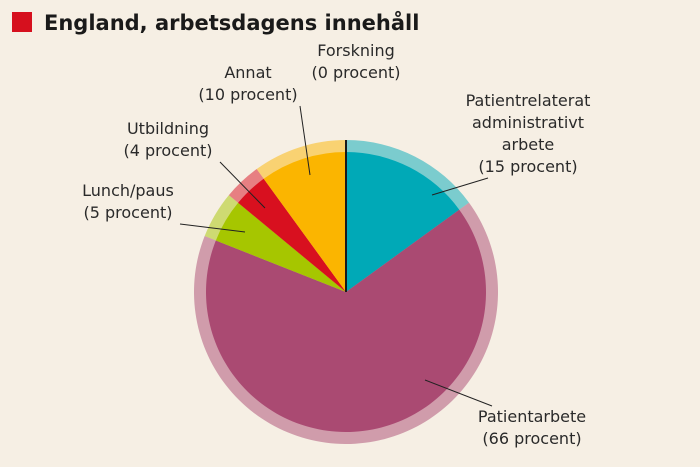 The image size is (700, 467). Describe the element at coordinates (128, 212) in the screenshot. I see `value-label: (5 procent)` at that location.